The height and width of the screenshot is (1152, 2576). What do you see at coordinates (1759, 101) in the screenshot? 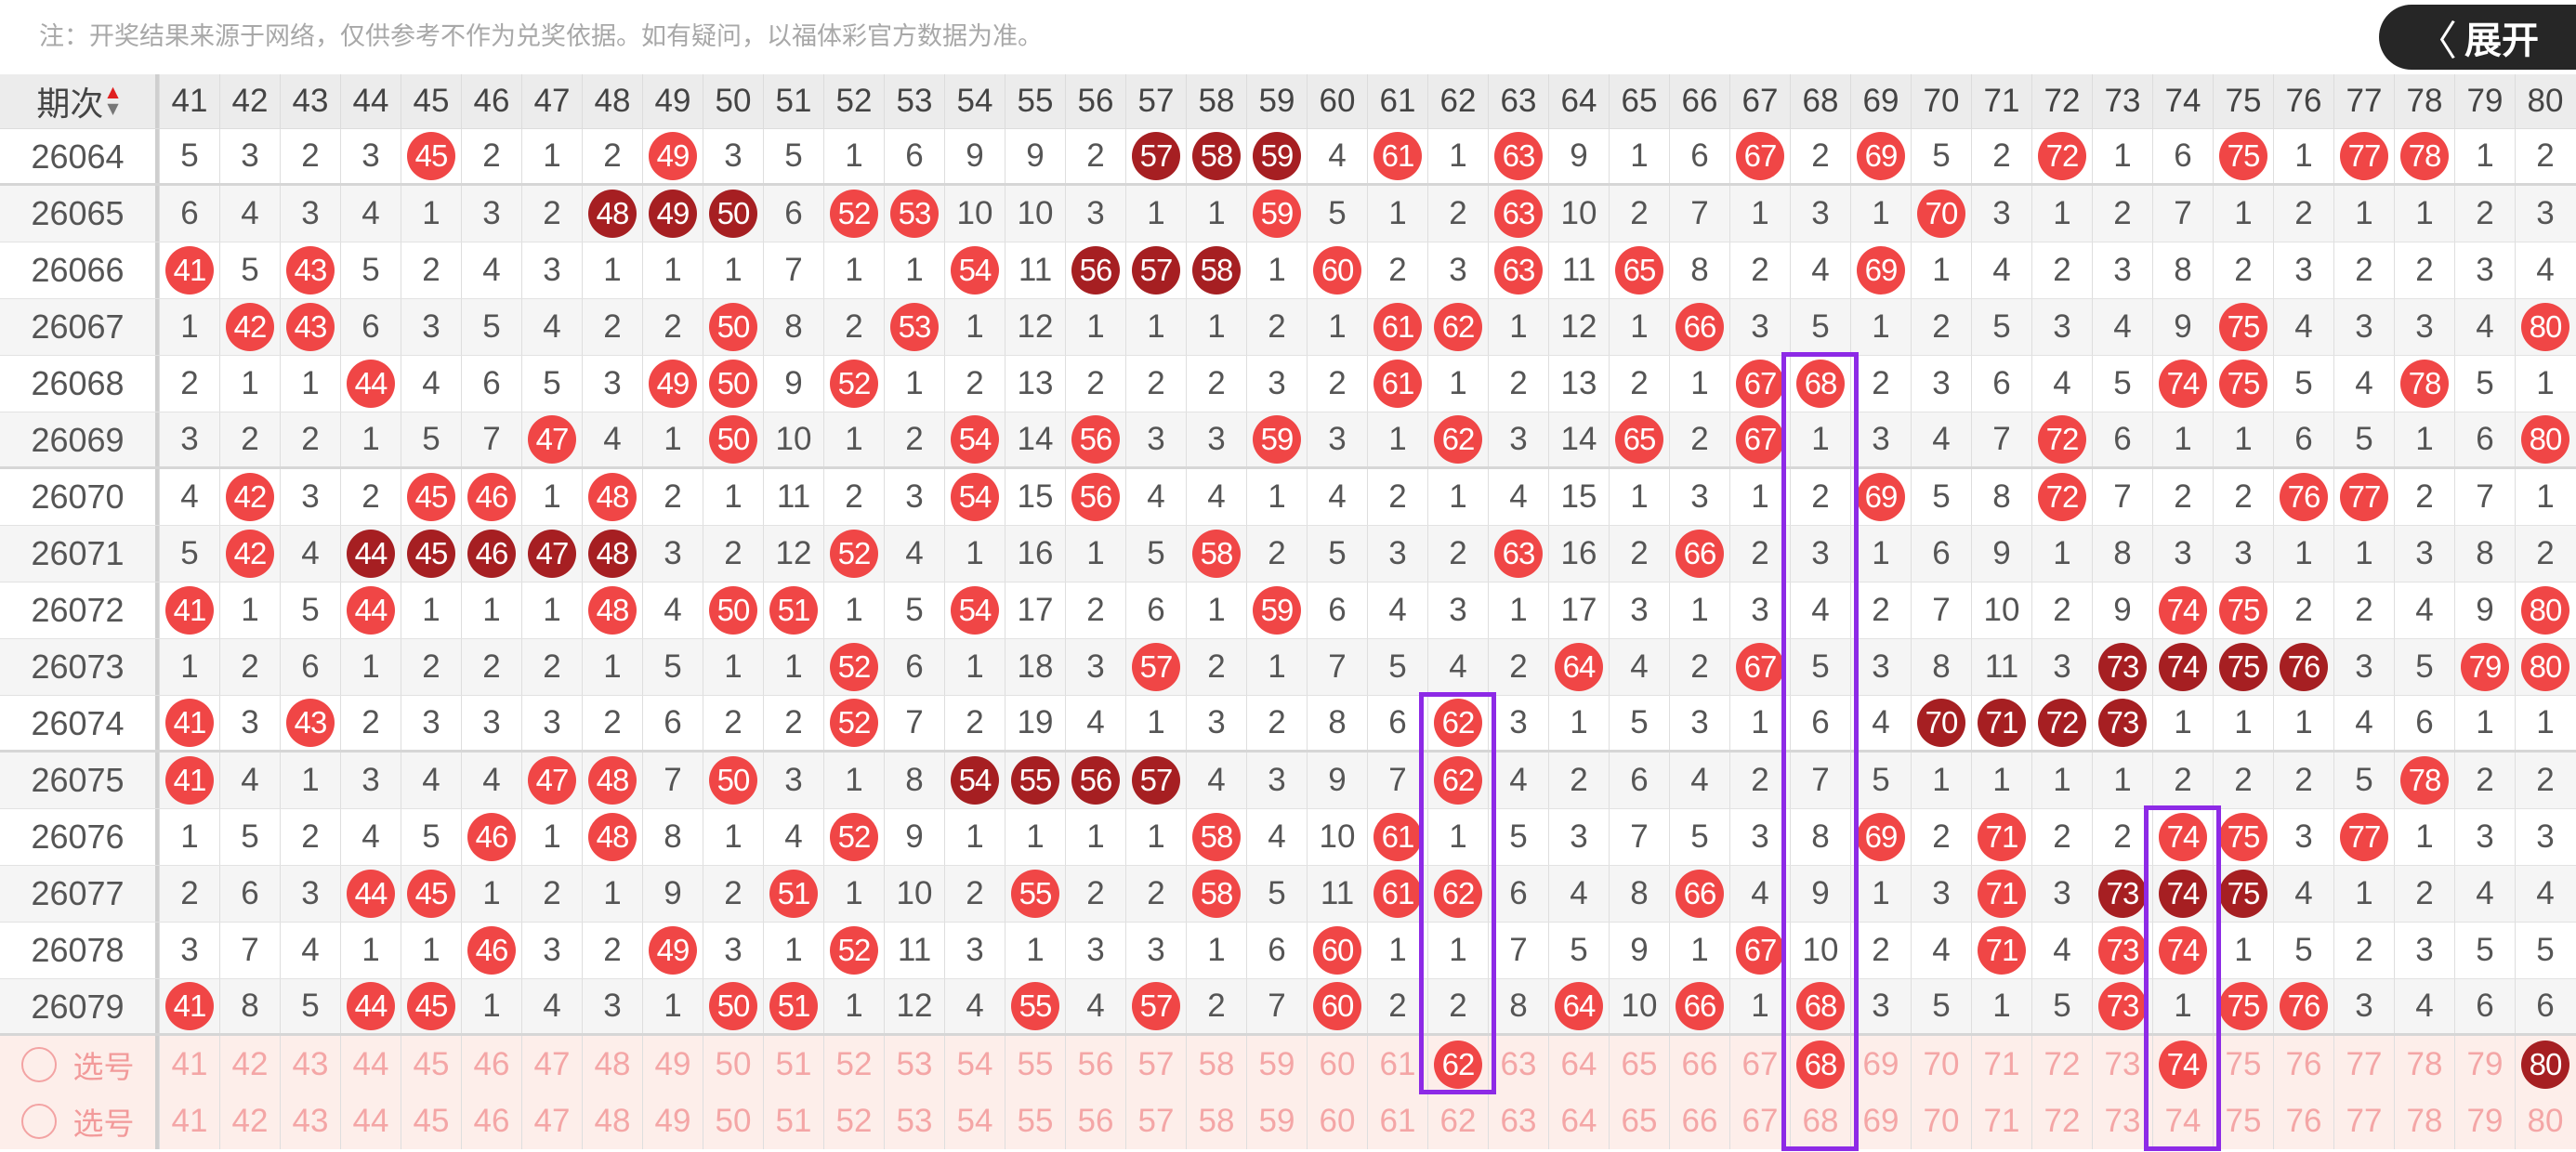
I see `column-header-67: 67` at bounding box center [1759, 101].